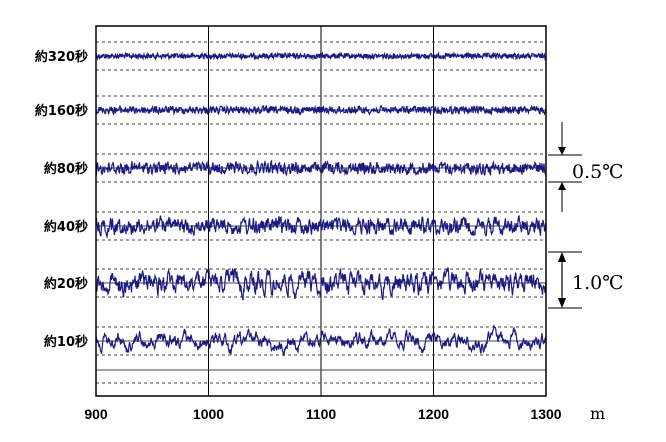  I want to click on series-label: 約160秒, so click(61, 111).